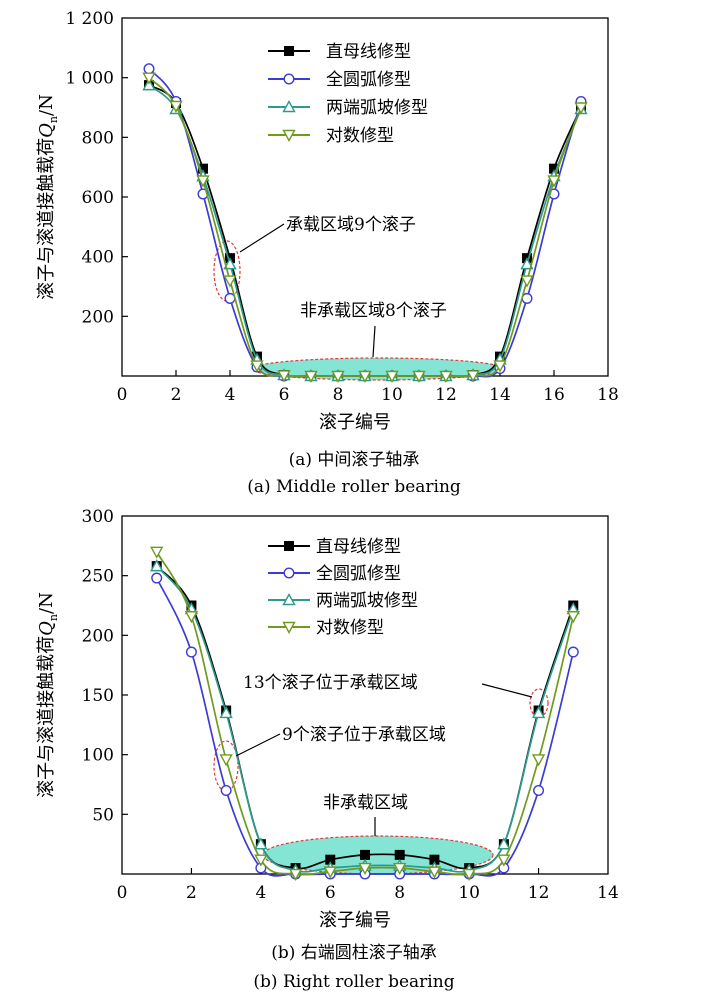 The image size is (708, 1000). What do you see at coordinates (98, 258) in the screenshot?
I see `y-tick-label: 400` at bounding box center [98, 258].